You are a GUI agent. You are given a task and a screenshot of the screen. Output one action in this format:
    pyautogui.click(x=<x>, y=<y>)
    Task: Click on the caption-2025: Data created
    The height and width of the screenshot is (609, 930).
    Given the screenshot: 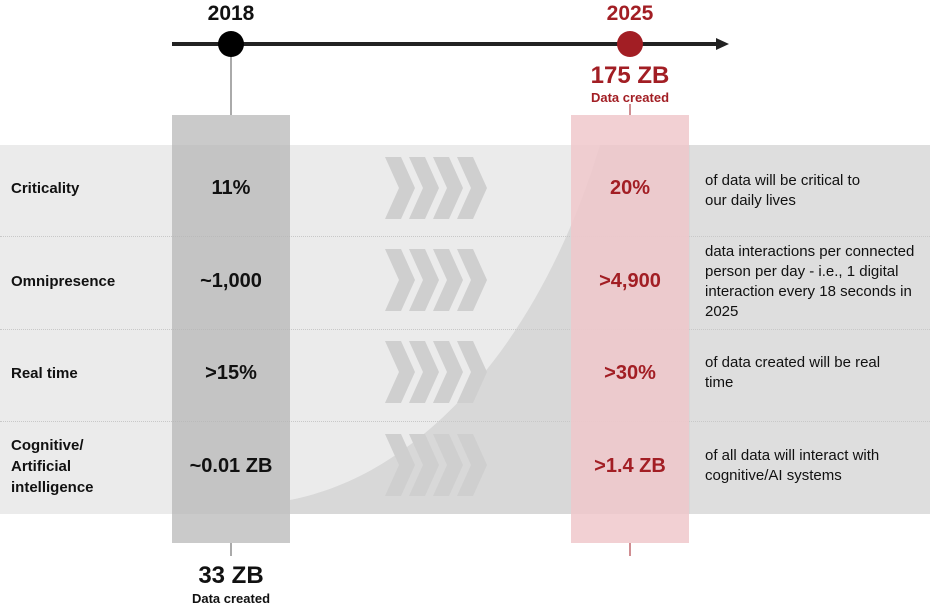 What is the action you would take?
    pyautogui.click(x=630, y=97)
    